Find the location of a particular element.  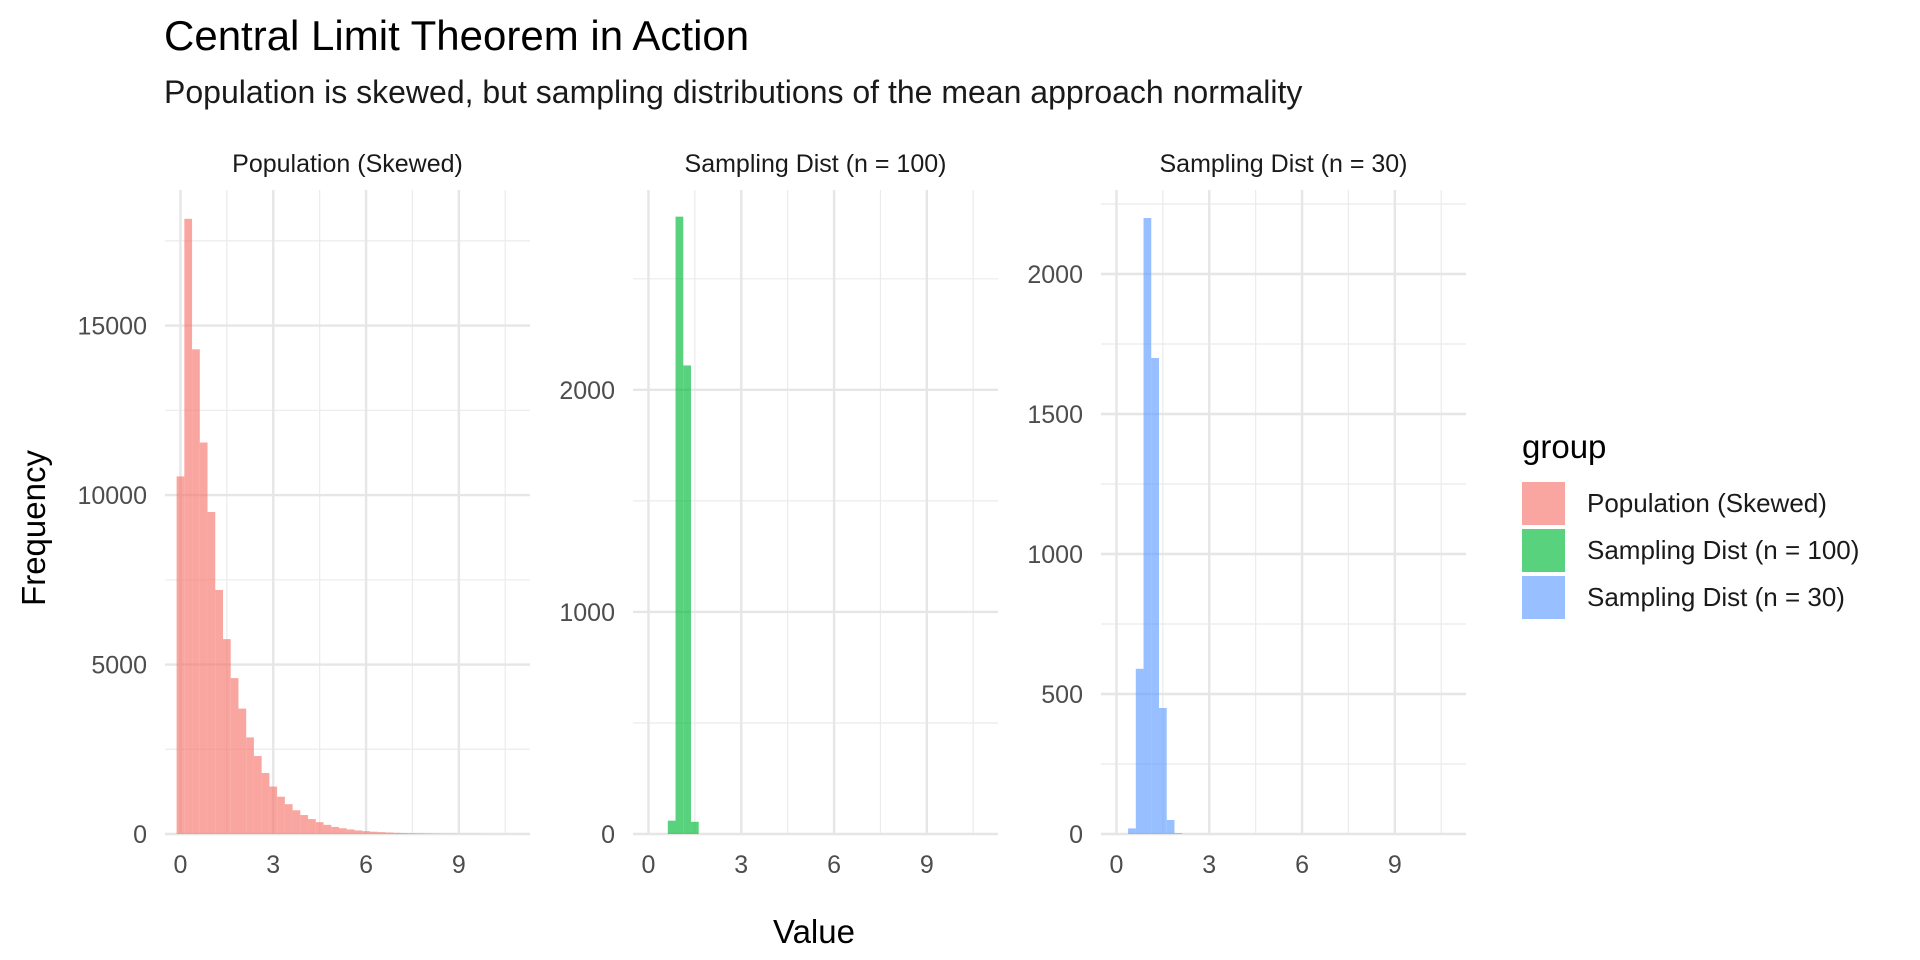

legend-key-population is located at coordinates (1543, 503).